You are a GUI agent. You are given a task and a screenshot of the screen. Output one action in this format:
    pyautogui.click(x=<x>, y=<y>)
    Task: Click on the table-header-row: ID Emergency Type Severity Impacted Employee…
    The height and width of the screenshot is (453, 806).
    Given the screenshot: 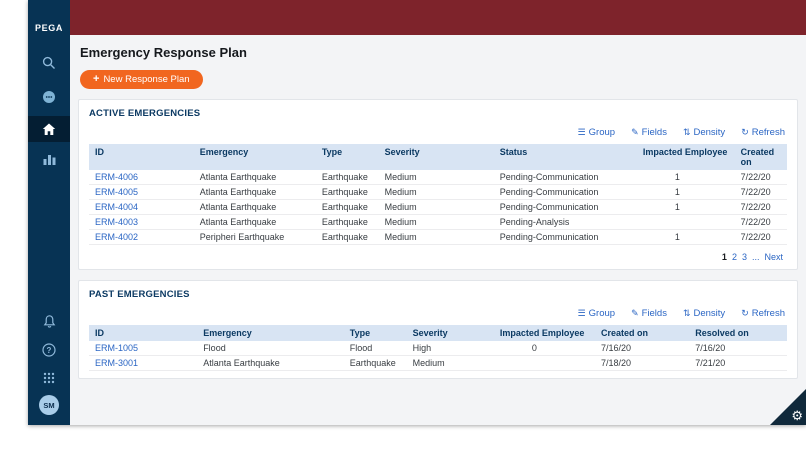 What is the action you would take?
    pyautogui.click(x=438, y=333)
    